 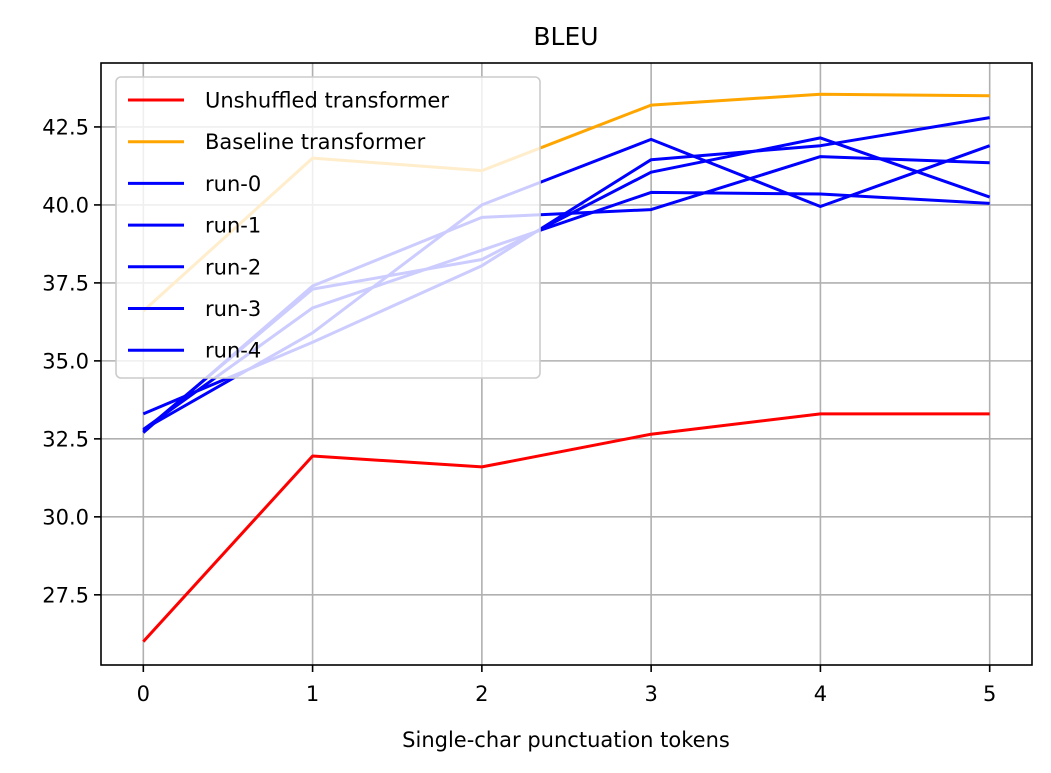 I want to click on chart-title: BLEU, so click(x=565, y=36).